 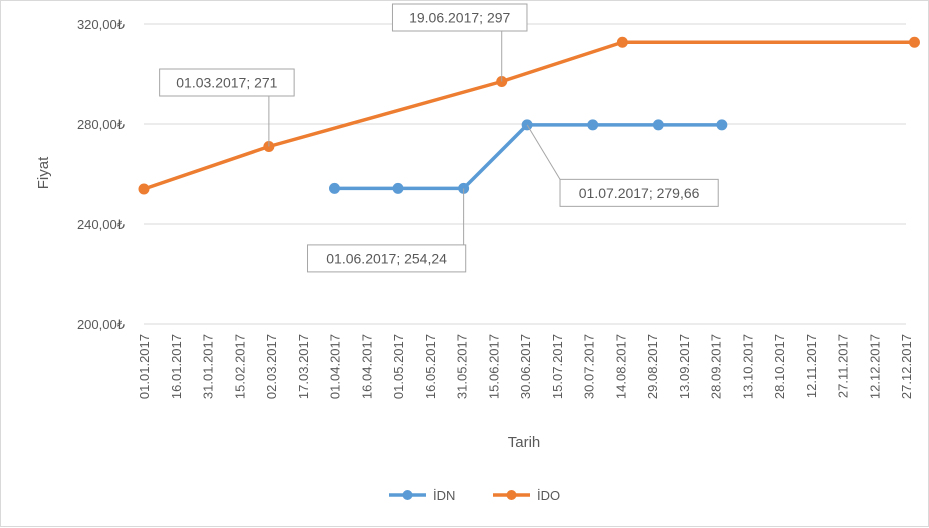 I want to click on callout: 01.07.2017; 279,66, so click(x=622, y=165).